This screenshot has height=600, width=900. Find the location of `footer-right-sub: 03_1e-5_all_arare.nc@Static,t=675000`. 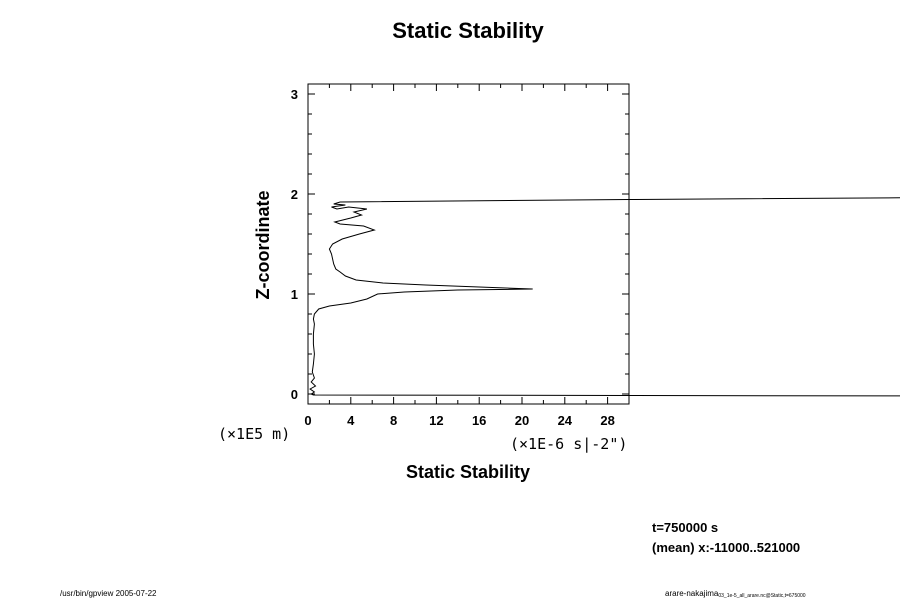

footer-right-sub: 03_1e-5_all_arare.nc@Static,t=675000 is located at coordinates (761, 596).